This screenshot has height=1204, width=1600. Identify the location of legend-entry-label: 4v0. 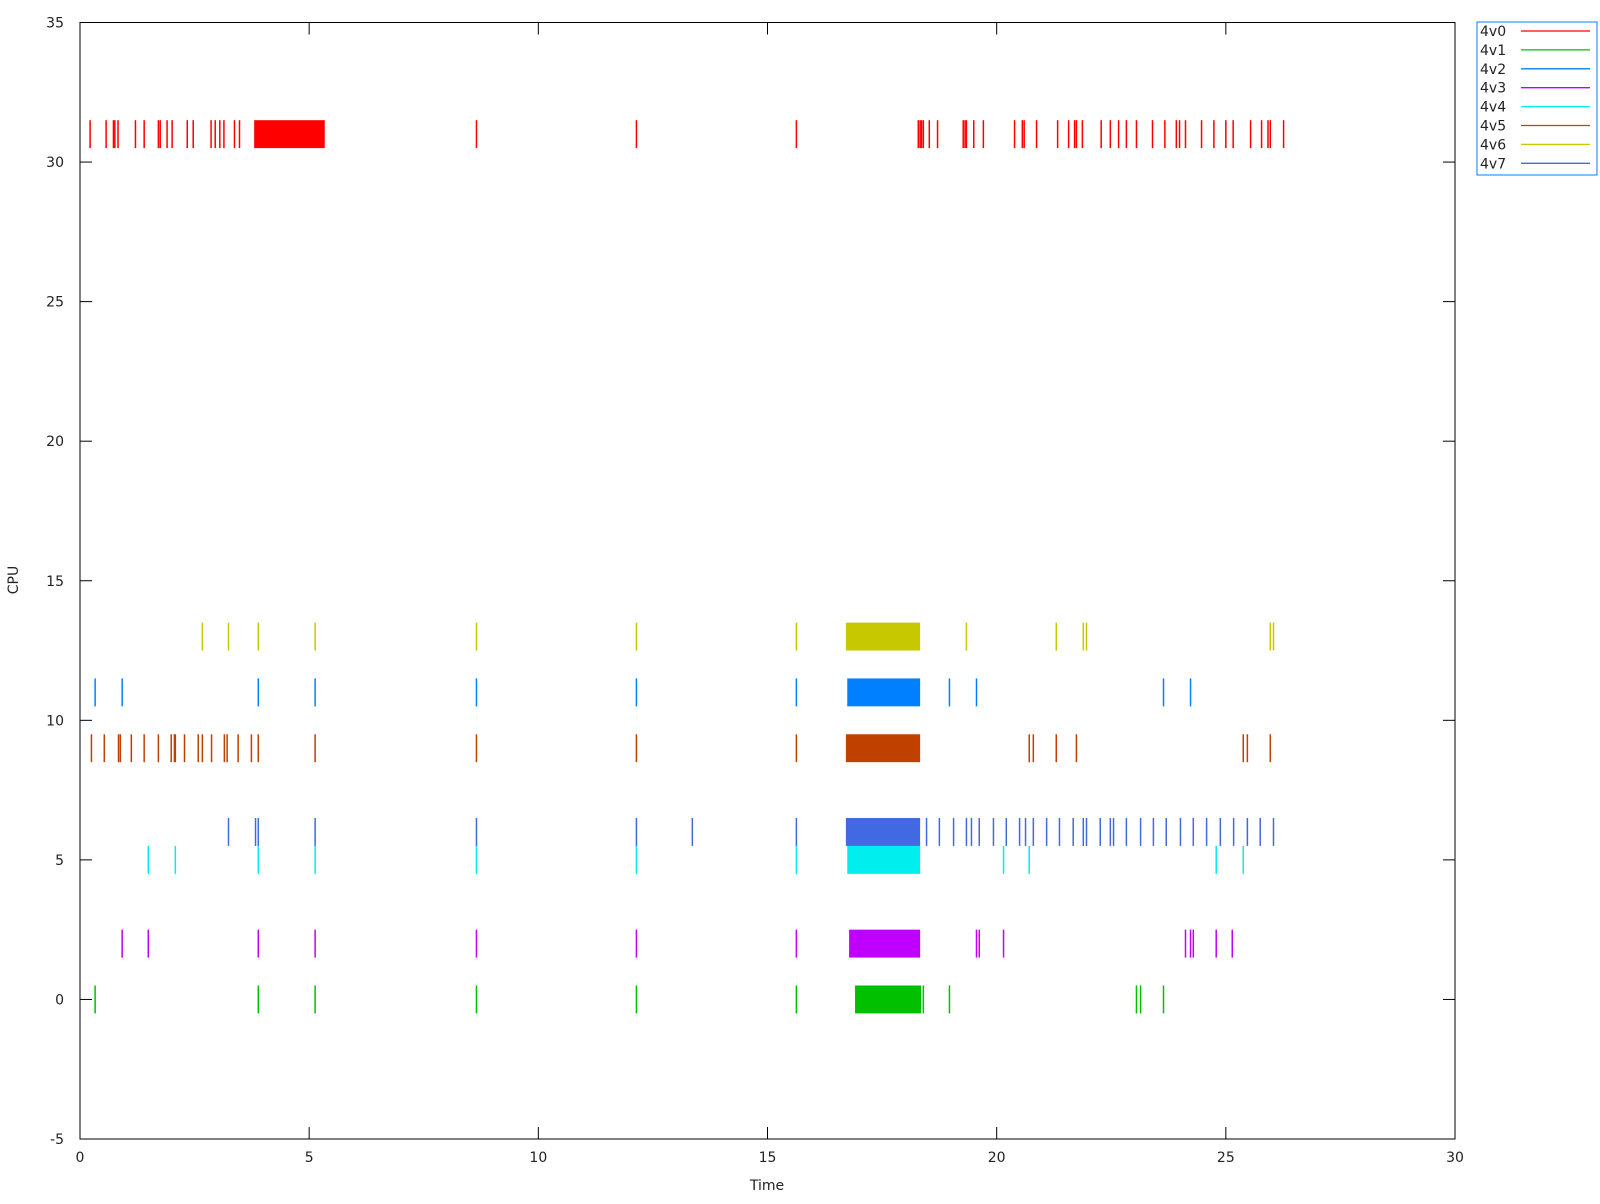
(1493, 32).